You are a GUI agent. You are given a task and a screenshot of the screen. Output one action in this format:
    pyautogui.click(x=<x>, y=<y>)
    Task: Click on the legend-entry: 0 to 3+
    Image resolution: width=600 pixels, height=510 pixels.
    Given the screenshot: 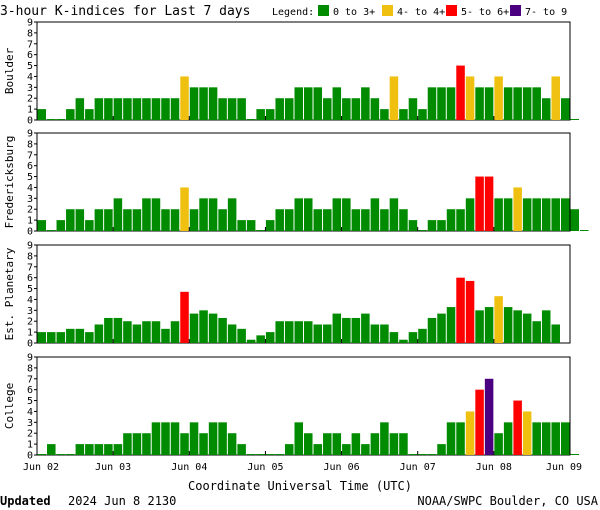 What is the action you would take?
    pyautogui.click(x=354, y=12)
    